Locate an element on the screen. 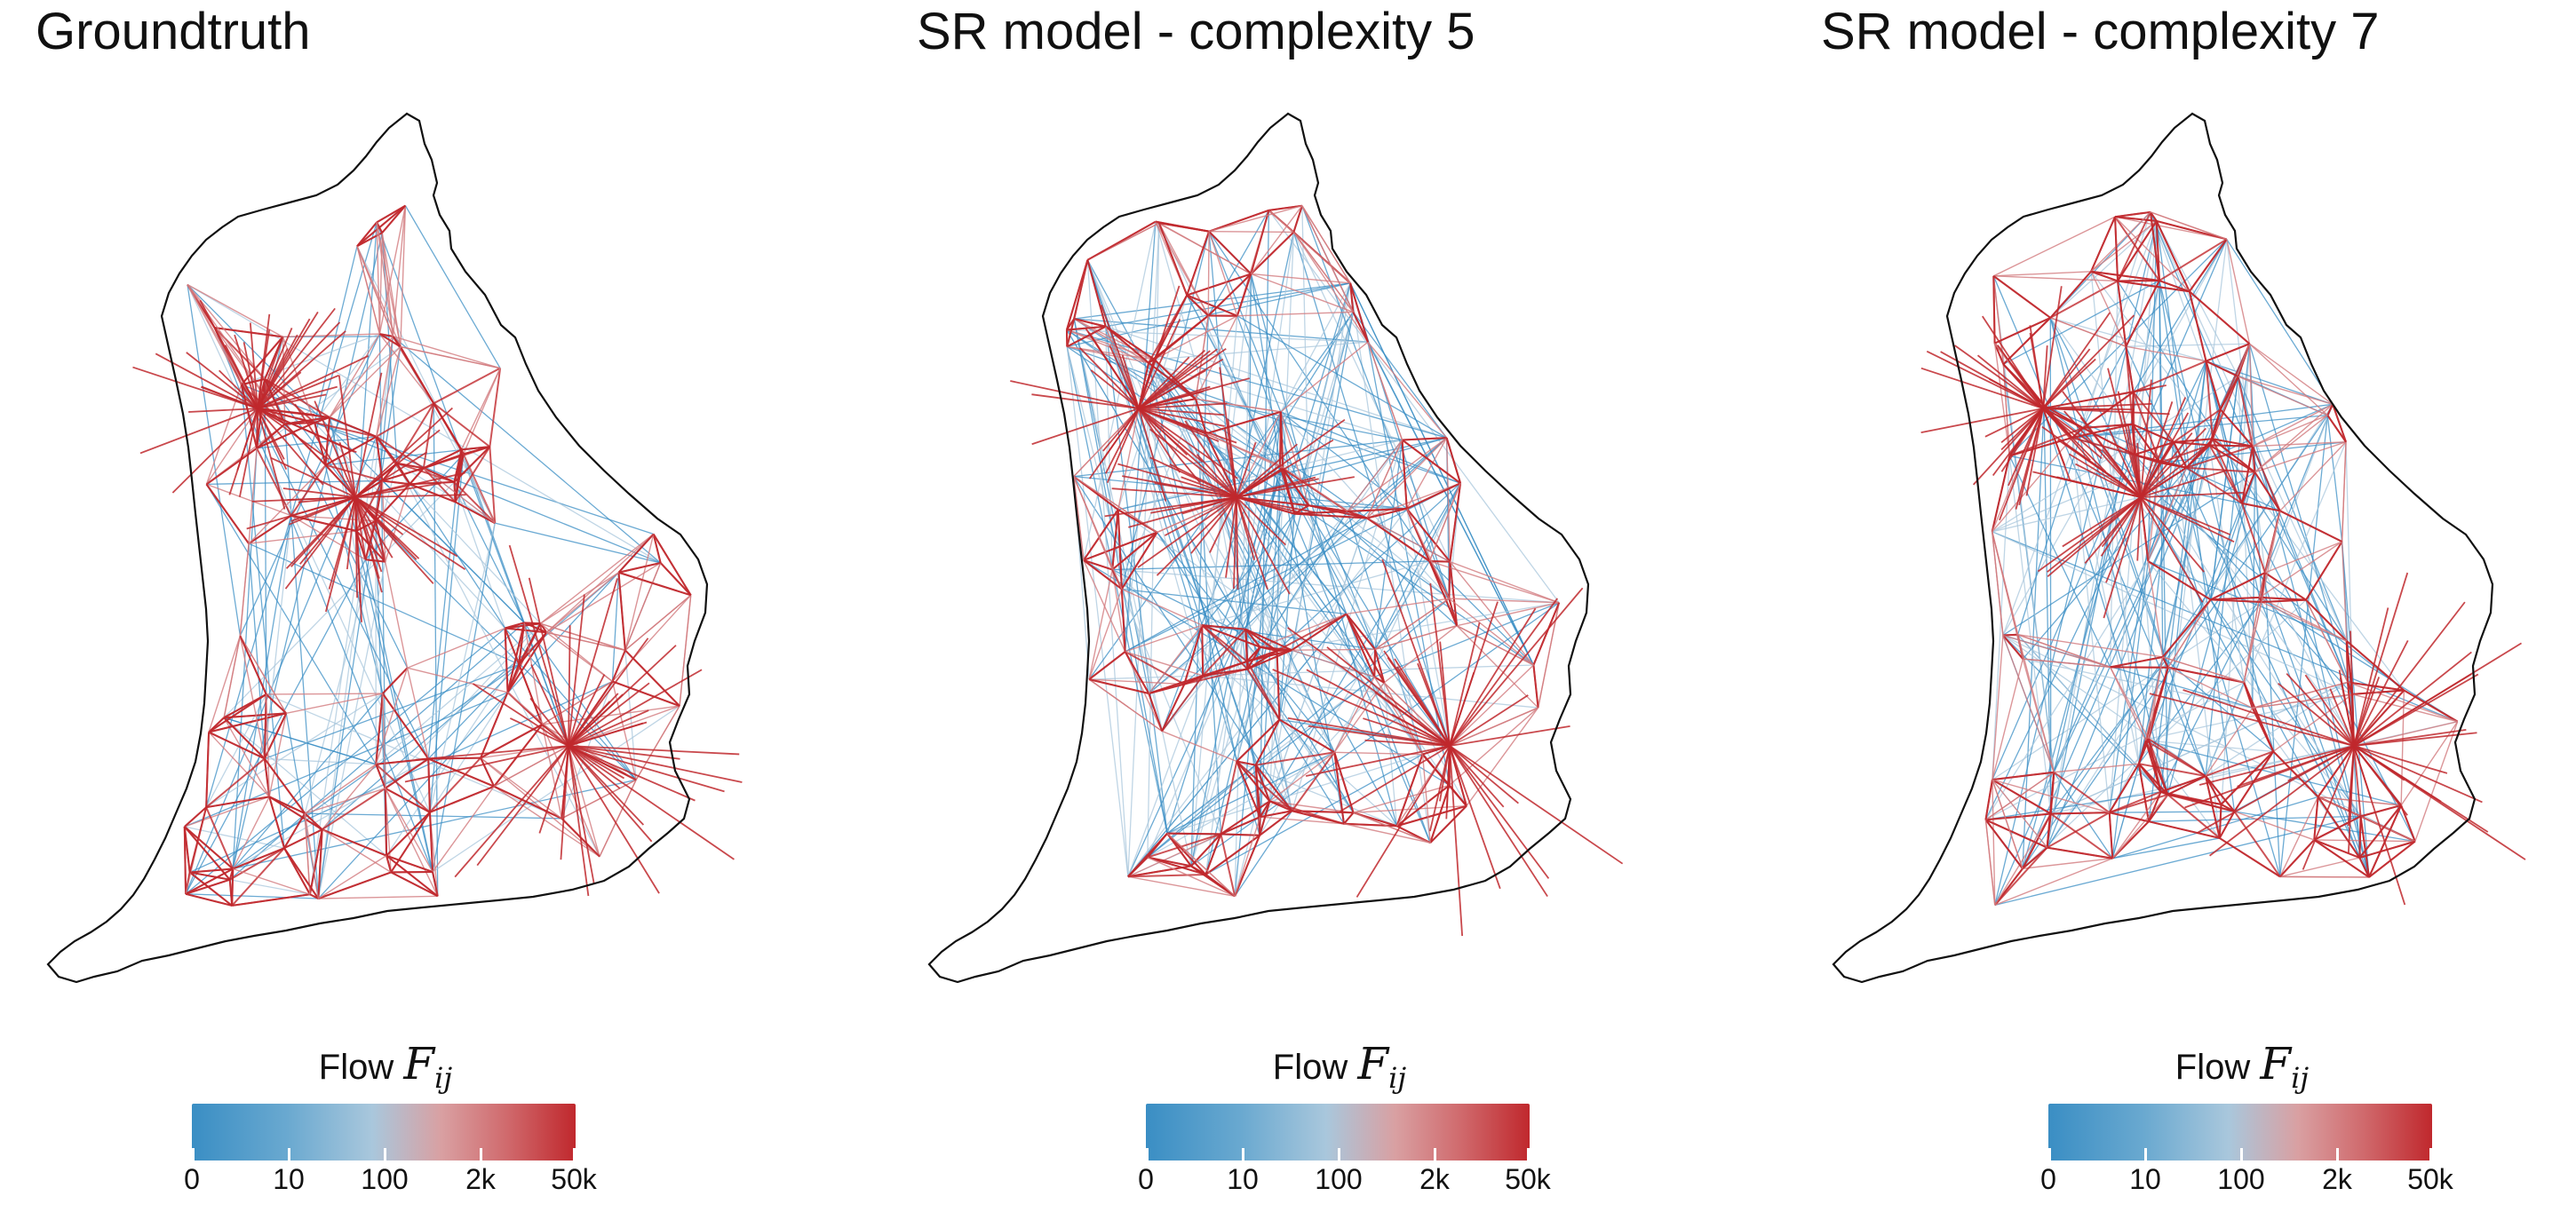 This screenshot has height=1212, width=2576. legend-subscript: ij is located at coordinates (2300, 1078).